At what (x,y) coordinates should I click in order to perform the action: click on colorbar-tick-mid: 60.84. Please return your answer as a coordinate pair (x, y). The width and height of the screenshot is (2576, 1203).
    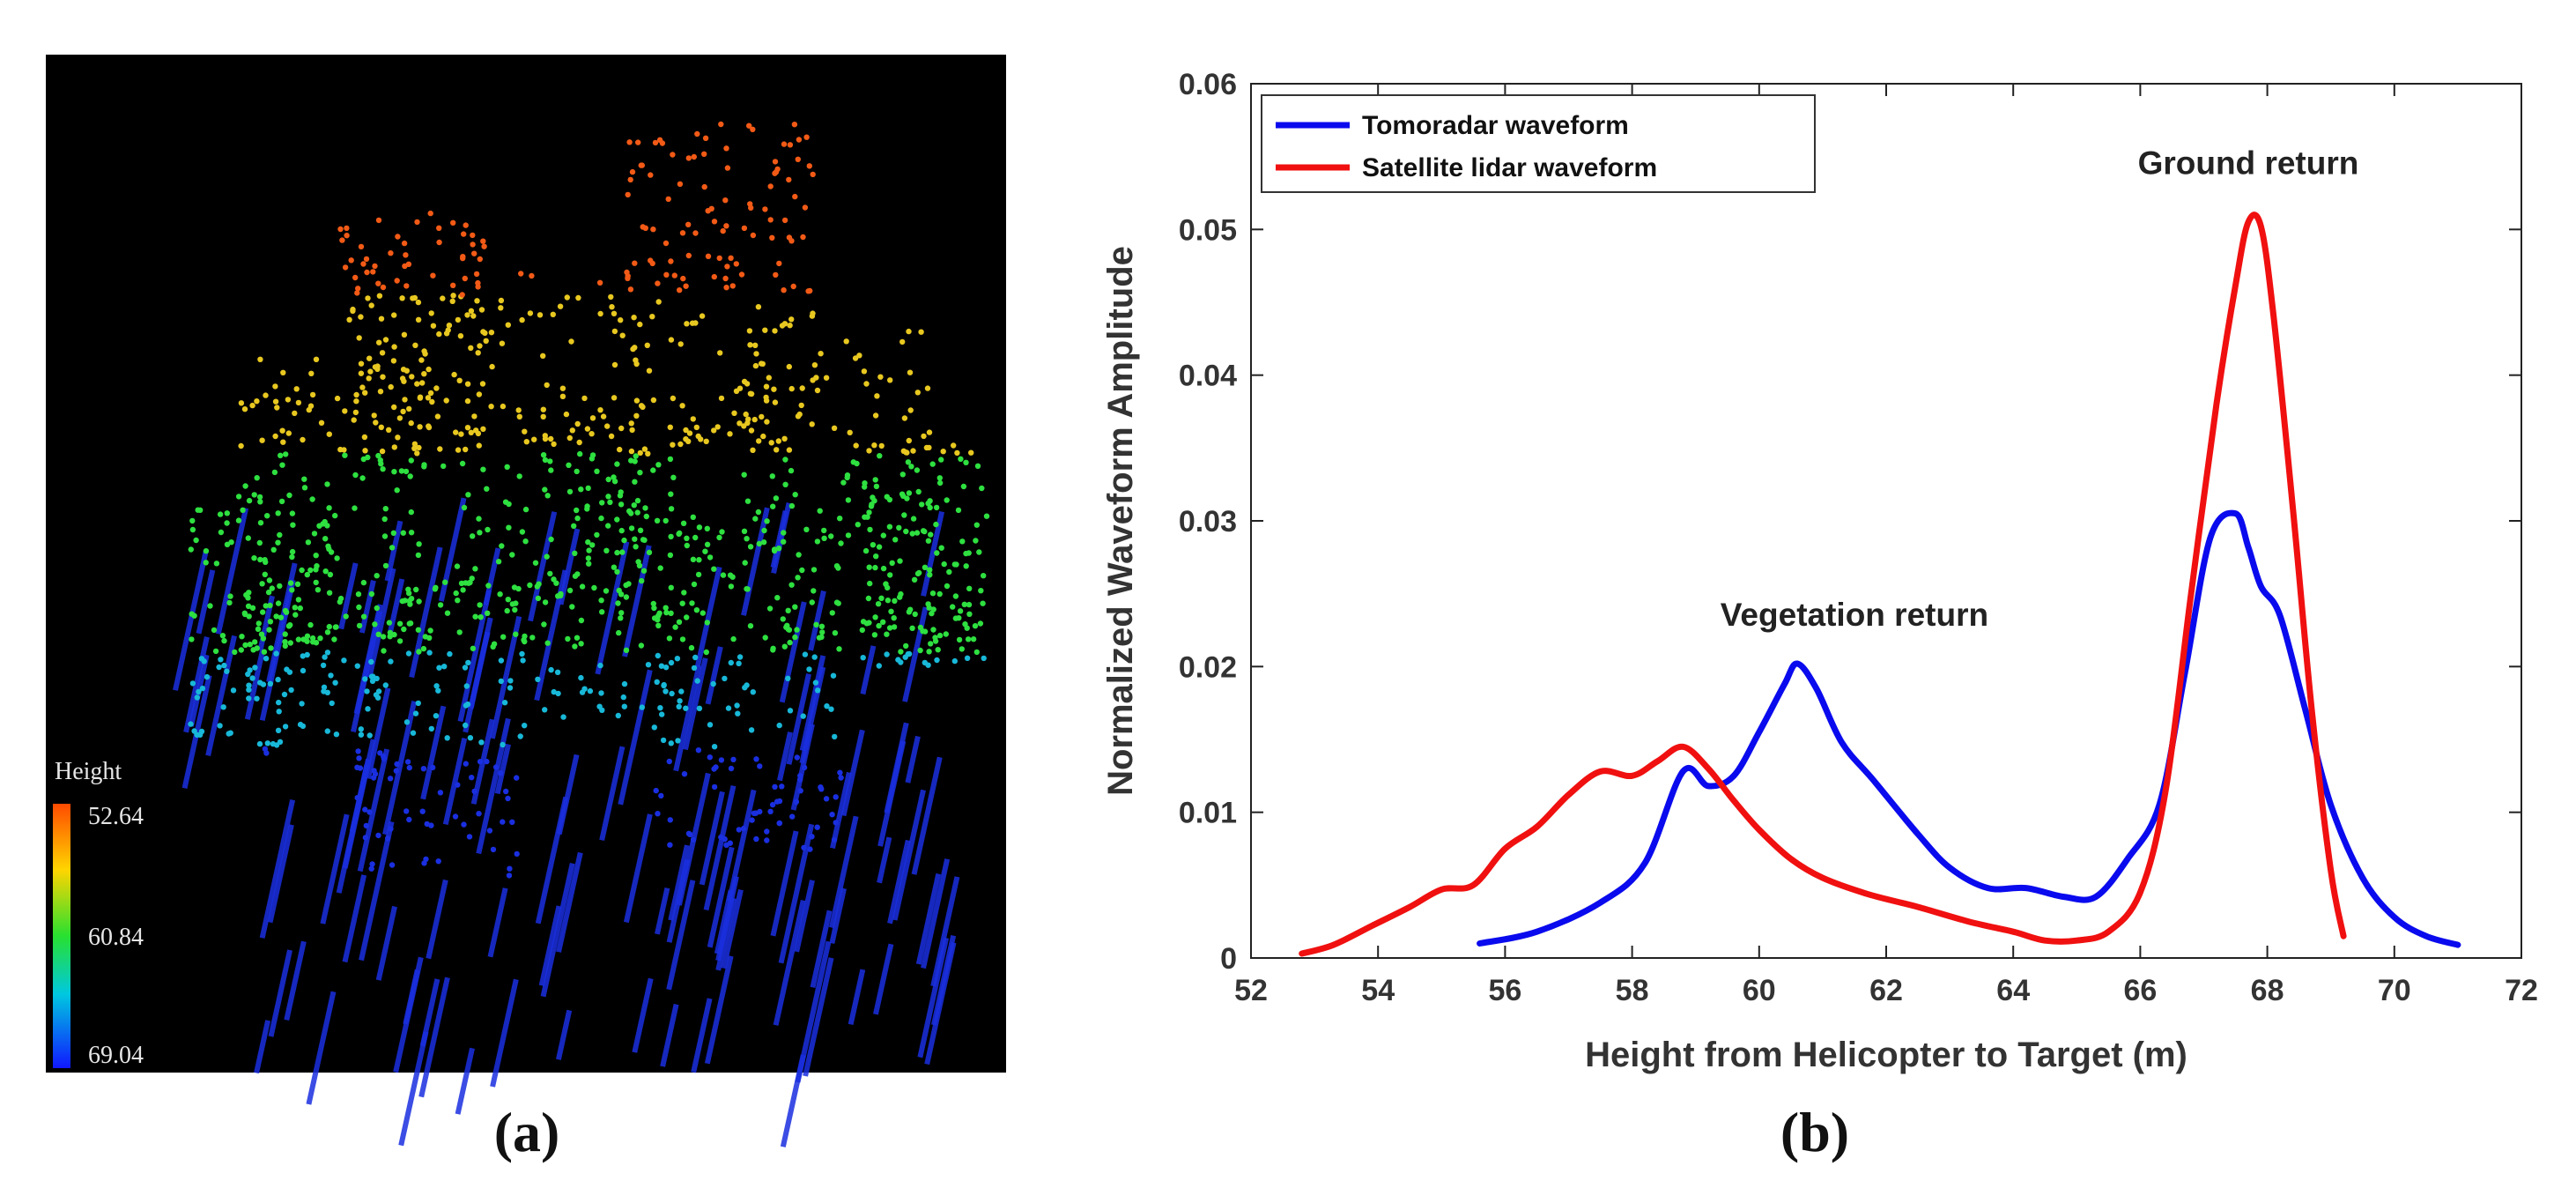
    Looking at the image, I should click on (116, 937).